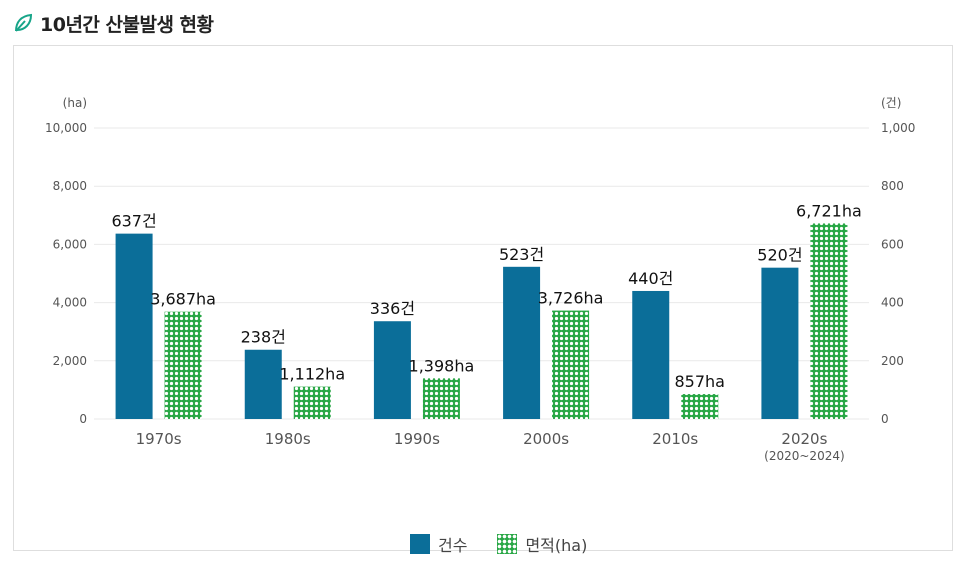 The image size is (966, 567). What do you see at coordinates (441, 398) in the screenshot?
I see `bar-area-1990s` at bounding box center [441, 398].